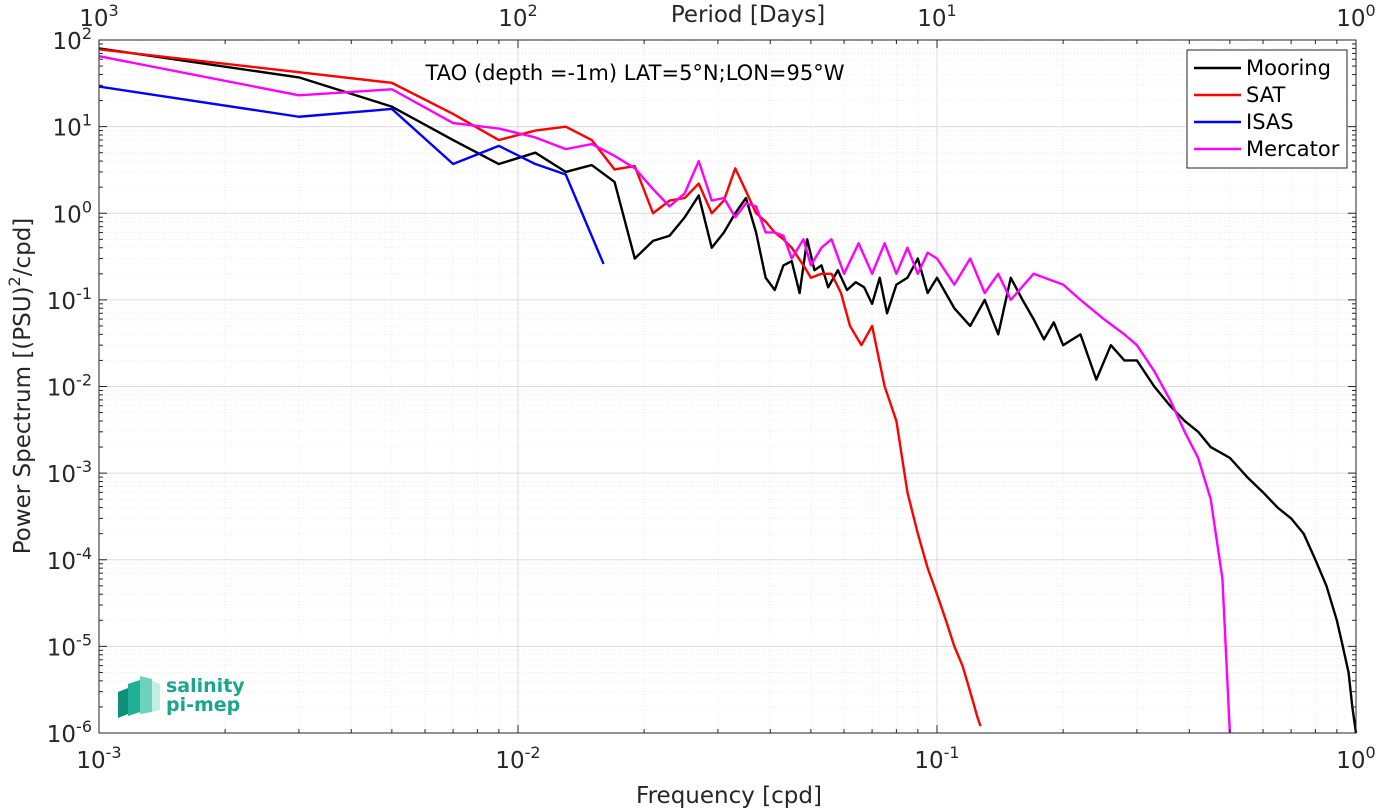 This screenshot has height=809, width=1383. Describe the element at coordinates (84, 553) in the screenshot. I see `y-tick-label-exp: -4` at that location.